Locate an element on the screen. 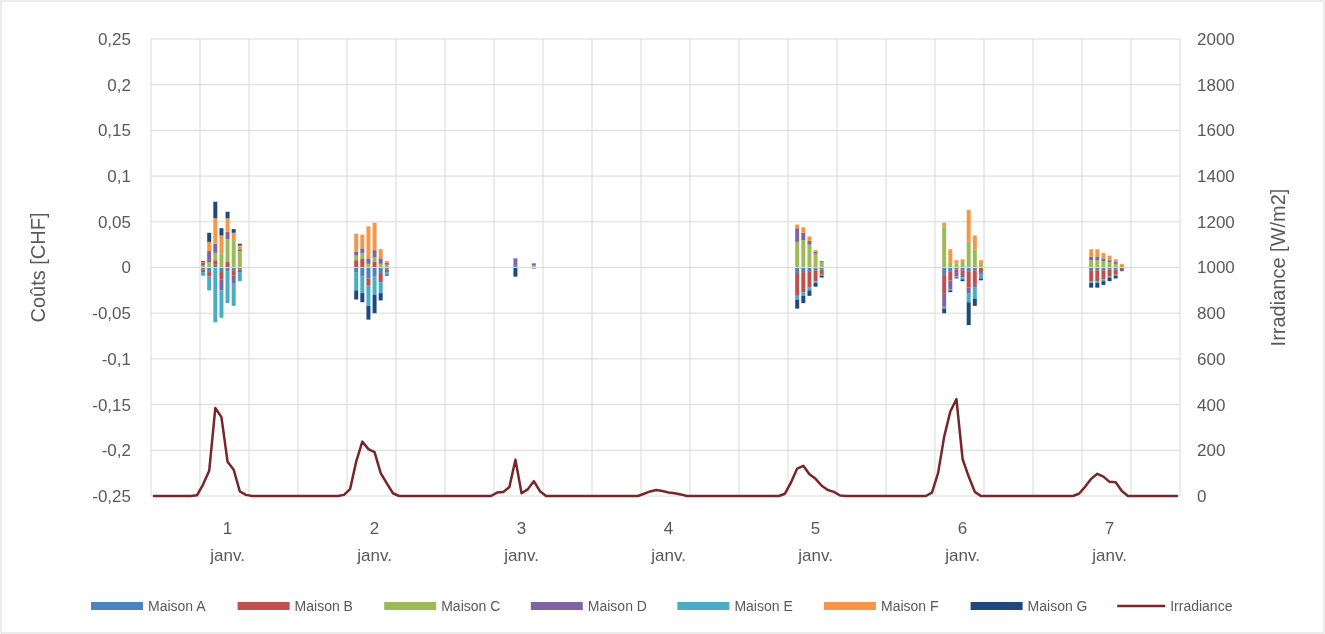 Image resolution: width=1325 pixels, height=634 pixels. y2-tick-label: 1800 is located at coordinates (1216, 85).